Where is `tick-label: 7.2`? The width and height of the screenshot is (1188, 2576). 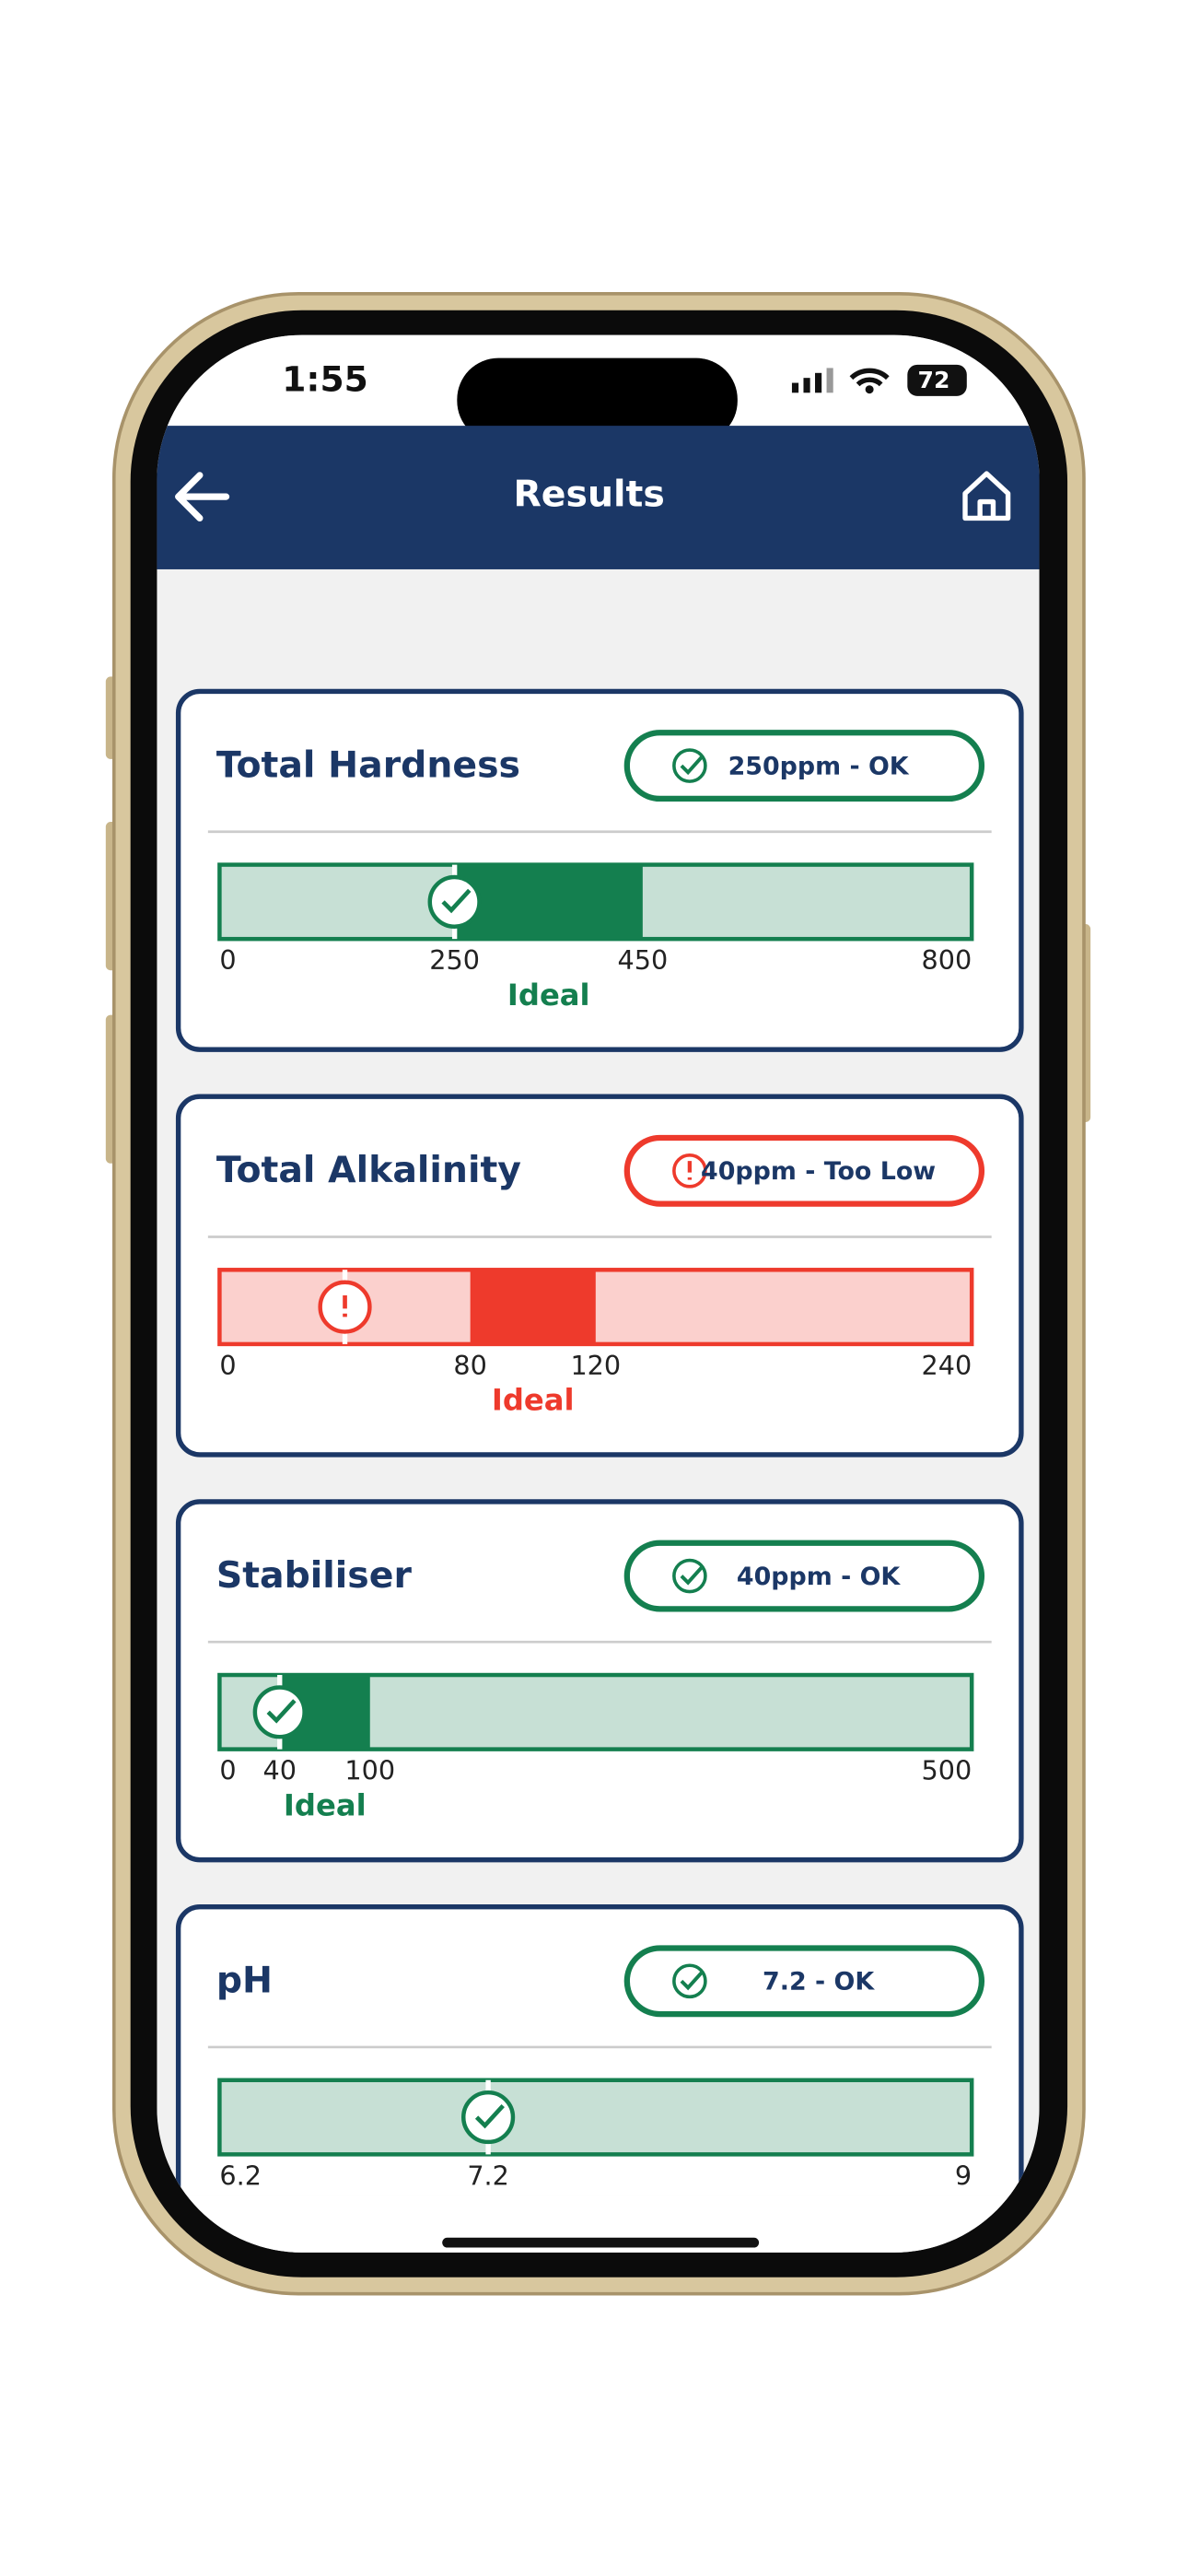
tick-label: 7.2 is located at coordinates (488, 2175).